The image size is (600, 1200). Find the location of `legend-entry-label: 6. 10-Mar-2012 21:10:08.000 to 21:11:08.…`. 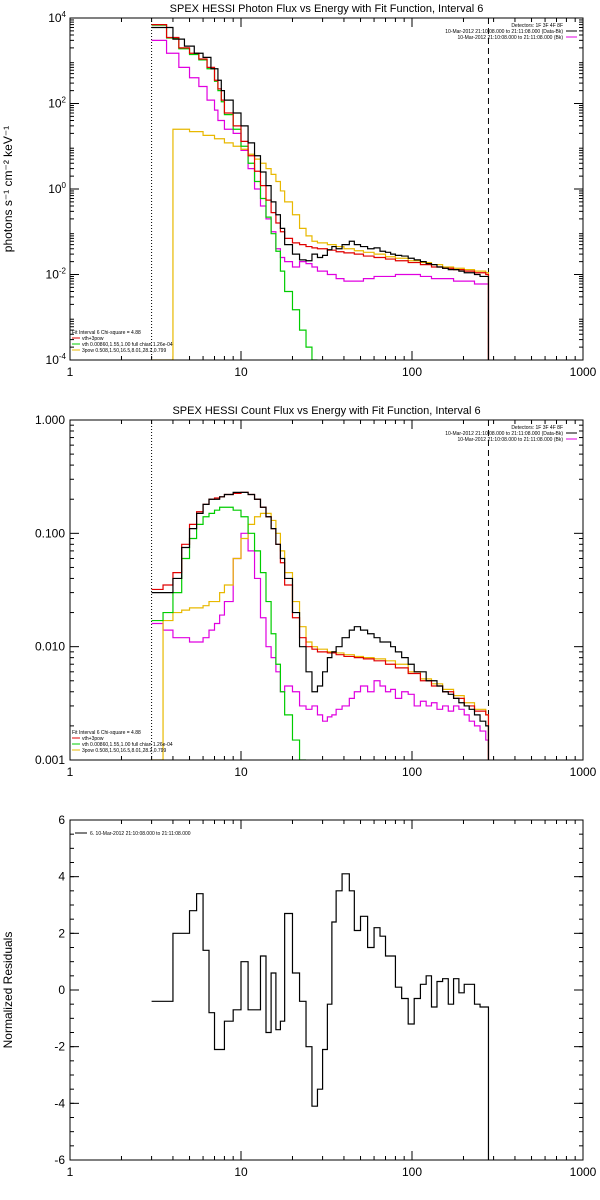

legend-entry-label: 6. 10-Mar-2012 21:10:08.000 to 21:11:08.… is located at coordinates (140, 834).